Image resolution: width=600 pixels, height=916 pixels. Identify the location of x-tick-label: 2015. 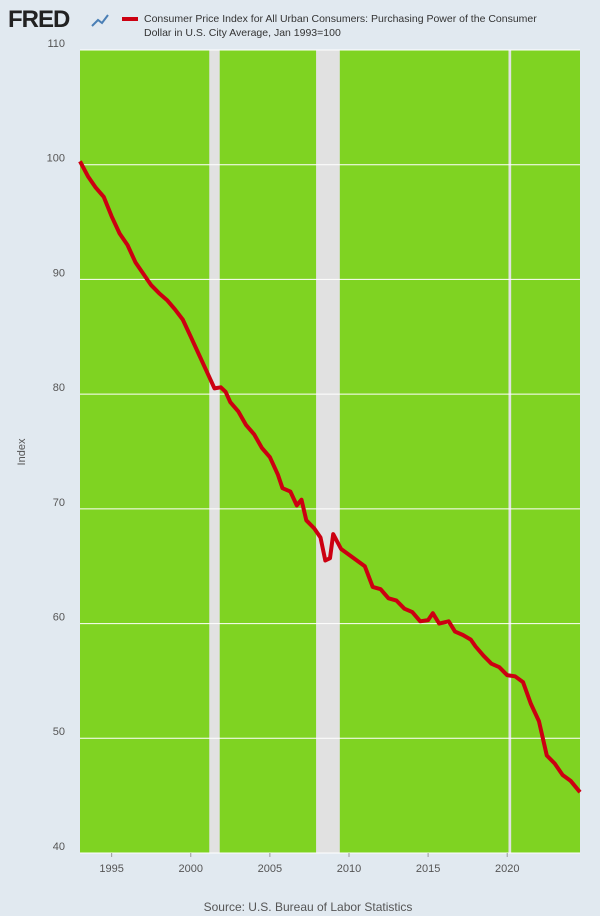
(428, 869).